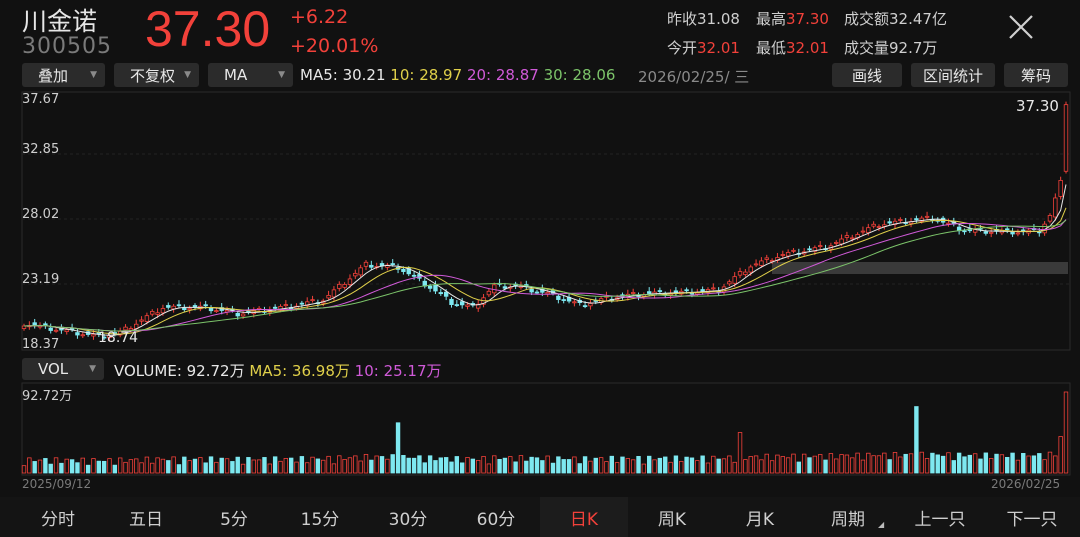  Describe the element at coordinates (672, 519) in the screenshot. I see `tab-weekly-k: 周K` at that location.